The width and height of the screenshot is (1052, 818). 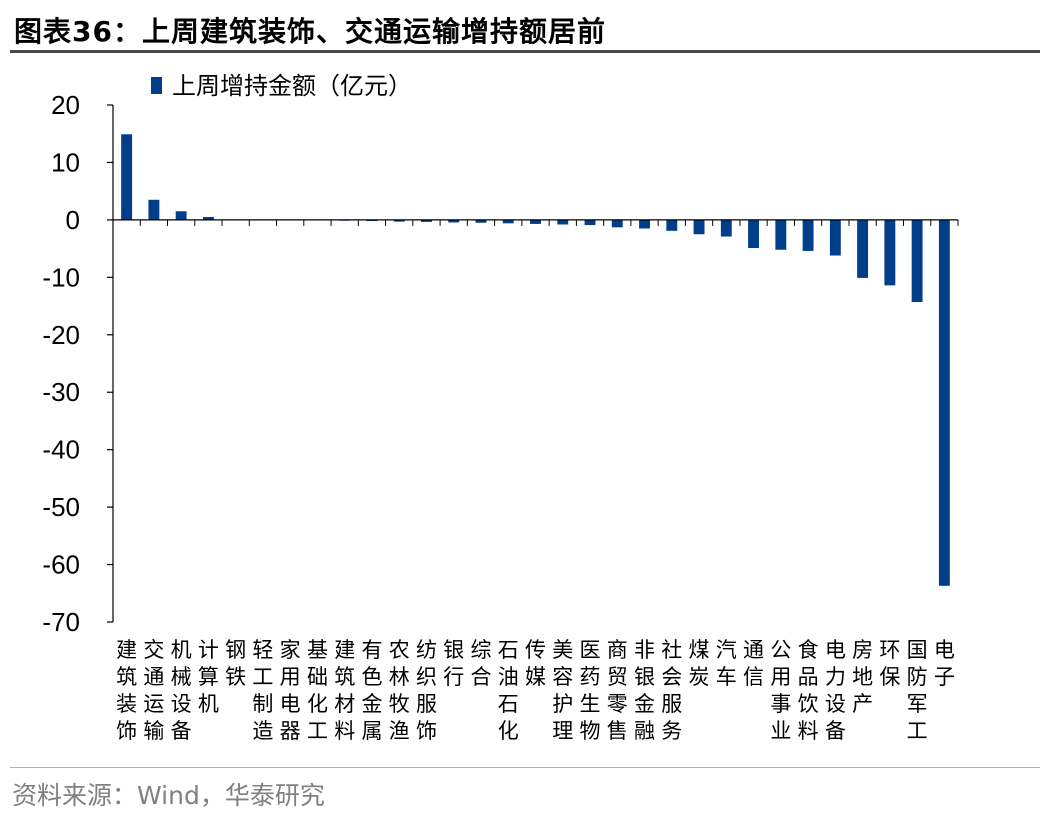 What do you see at coordinates (126, 690) in the screenshot?
I see `x-category-label: 建筑装饰` at bounding box center [126, 690].